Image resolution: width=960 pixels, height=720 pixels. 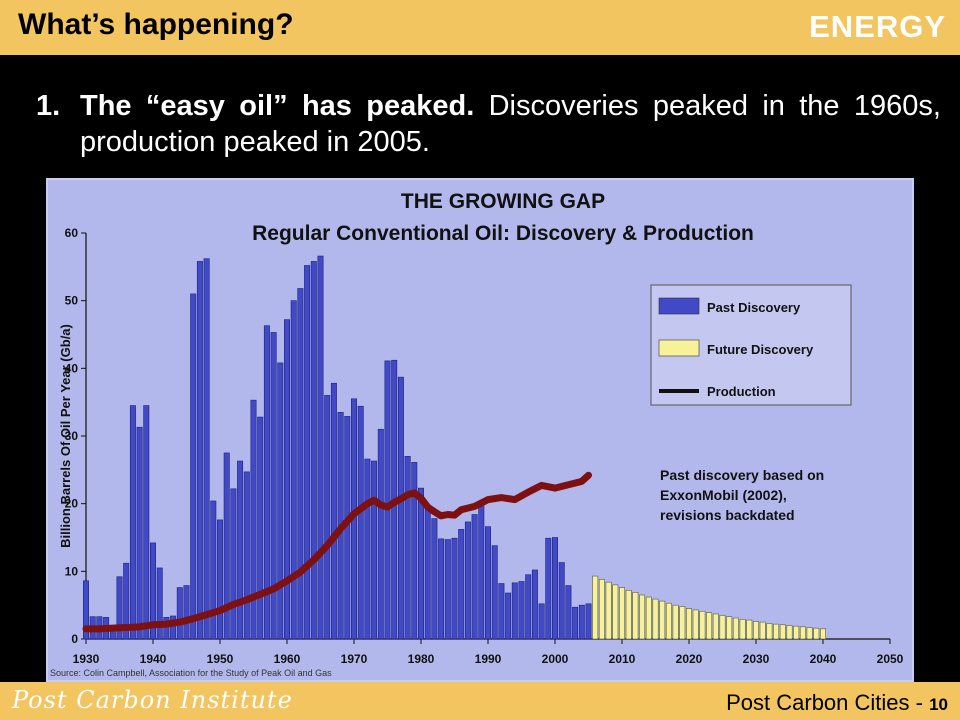 What do you see at coordinates (555, 659) in the screenshot?
I see `x-tick-label: 2000` at bounding box center [555, 659].